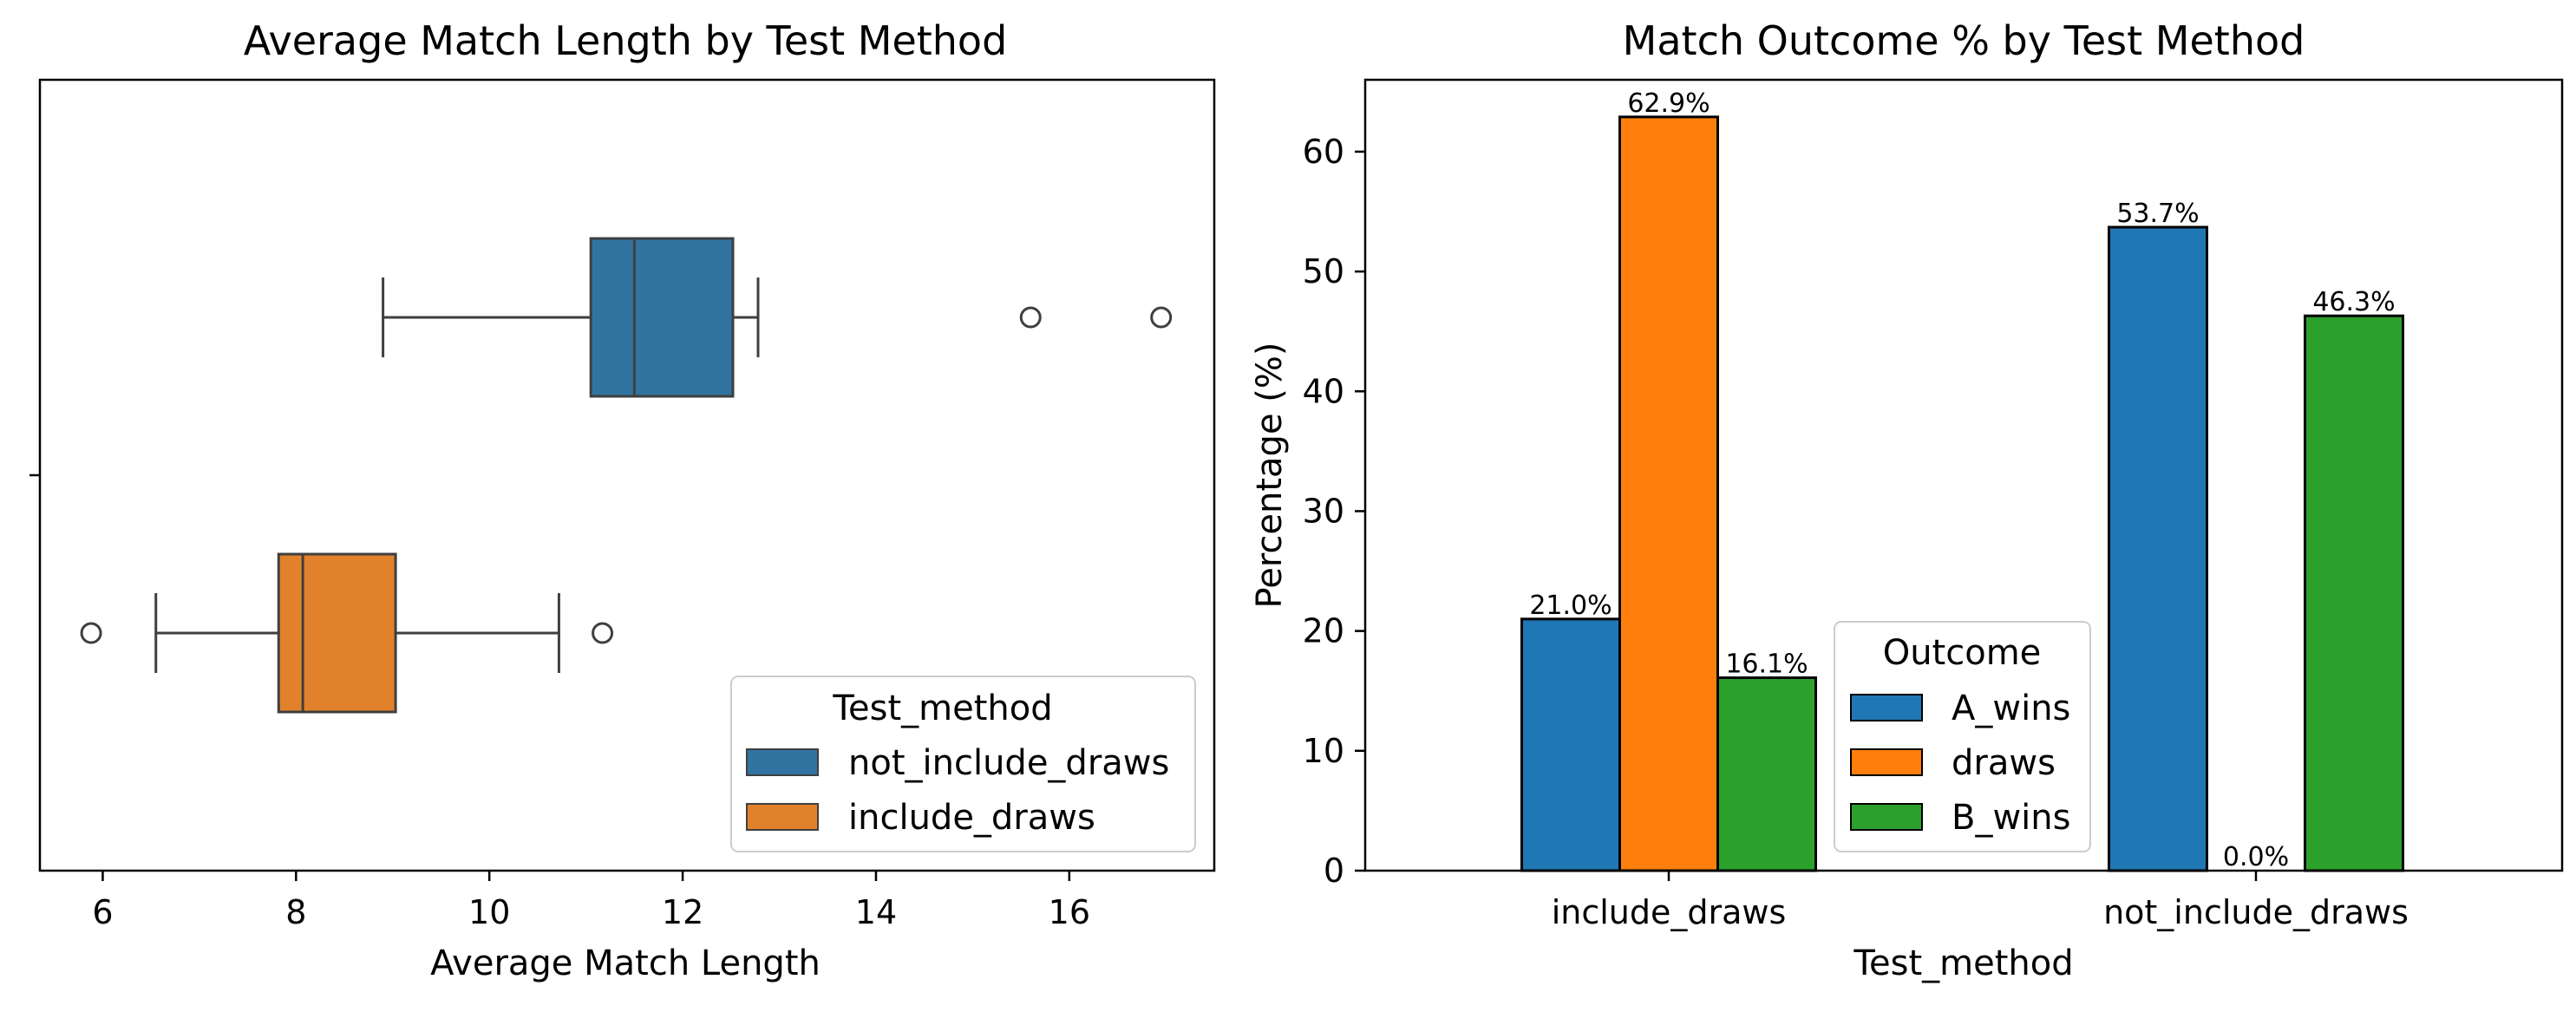 Image resolution: width=2576 pixels, height=1012 pixels. I want to click on bar-data-label: 46.3%, so click(2353, 302).